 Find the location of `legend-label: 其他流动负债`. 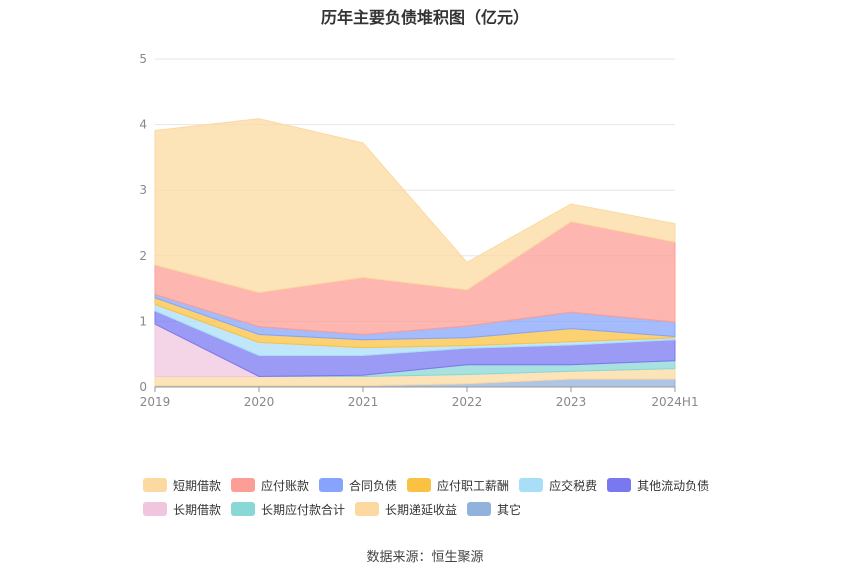

legend-label: 其他流动负债 is located at coordinates (673, 485).